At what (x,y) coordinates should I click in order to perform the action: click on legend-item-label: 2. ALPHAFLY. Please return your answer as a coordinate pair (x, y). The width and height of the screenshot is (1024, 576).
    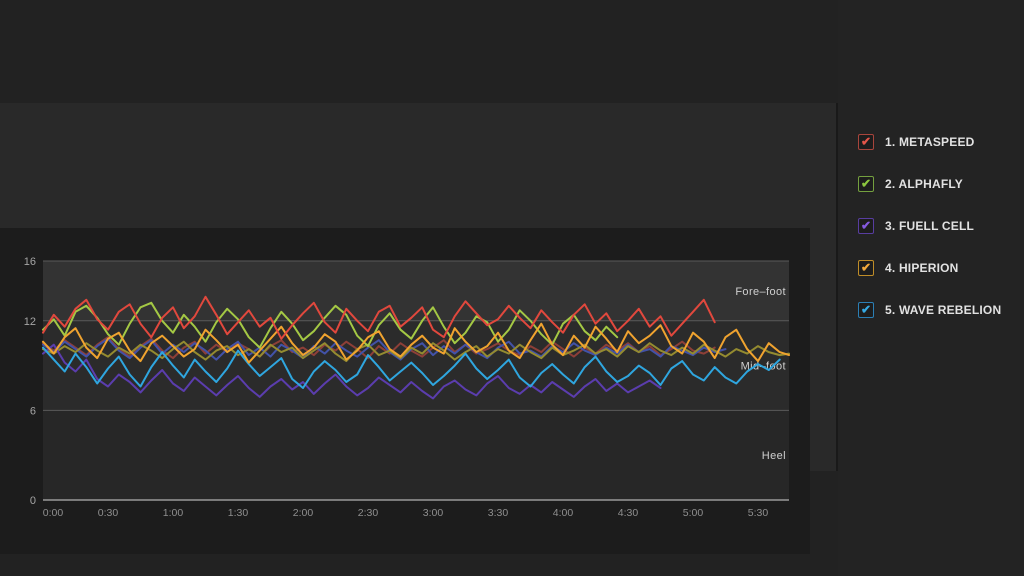
    Looking at the image, I should click on (924, 183).